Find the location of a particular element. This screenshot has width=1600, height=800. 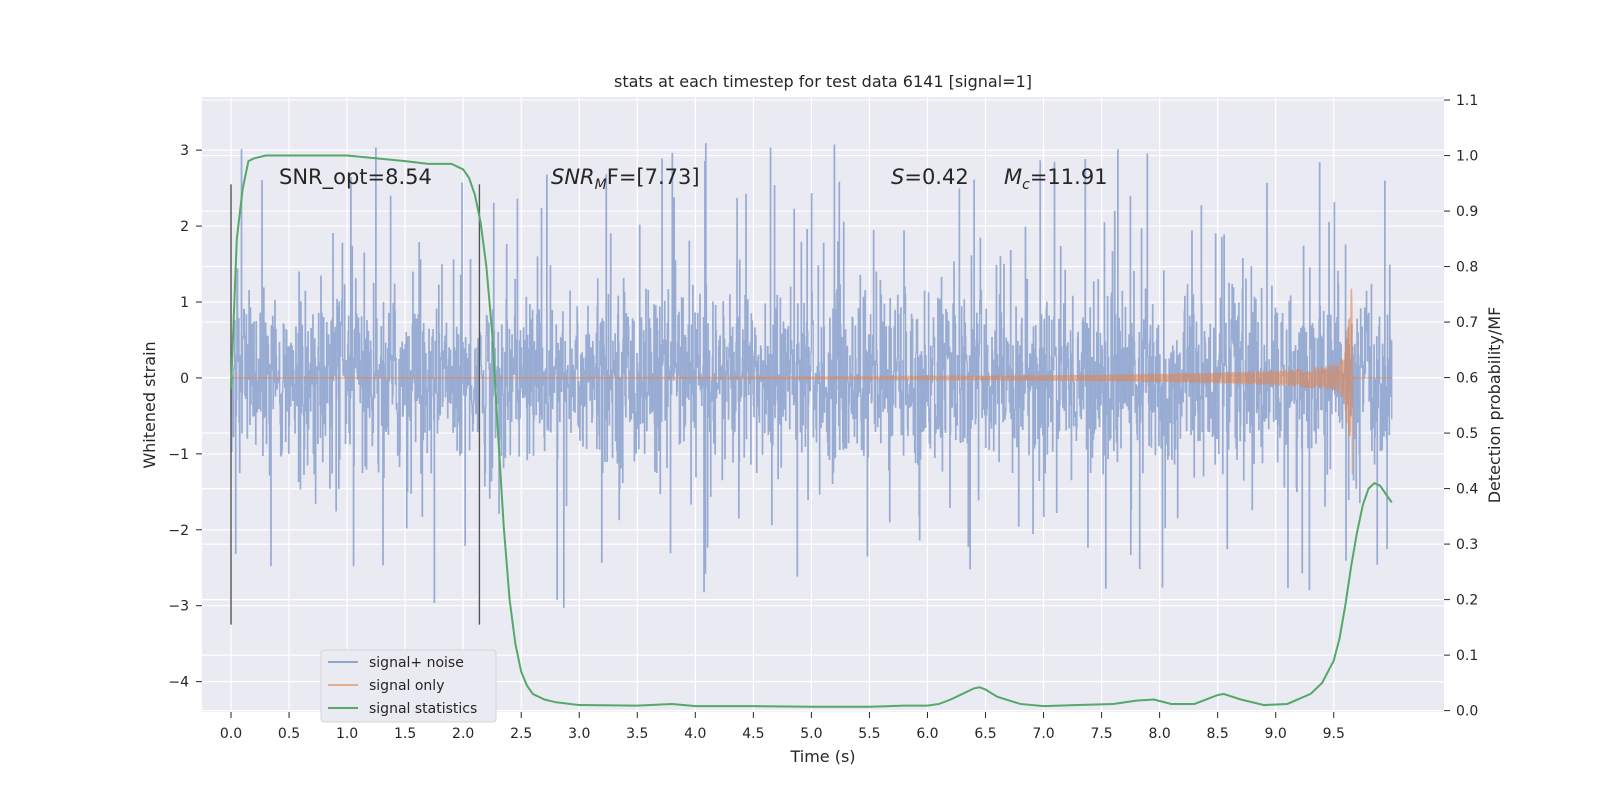

y-right-tick-label: 0.6 is located at coordinates (1467, 379).